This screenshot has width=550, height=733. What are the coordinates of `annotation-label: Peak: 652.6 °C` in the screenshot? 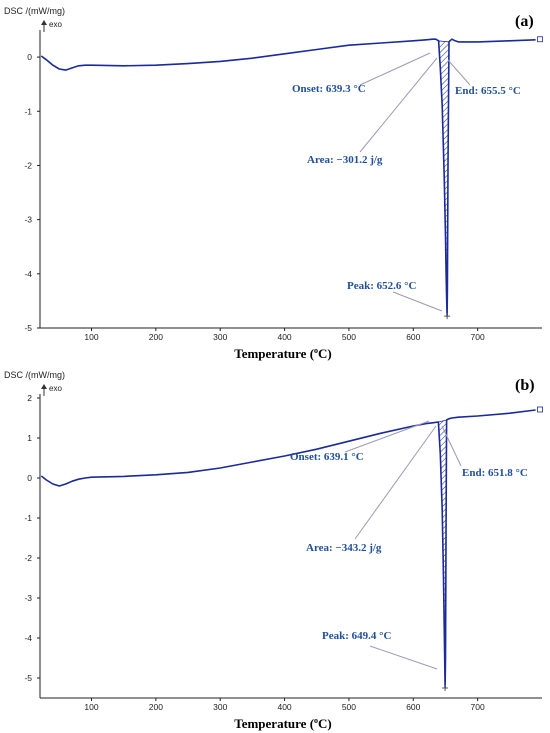 It's located at (382, 286).